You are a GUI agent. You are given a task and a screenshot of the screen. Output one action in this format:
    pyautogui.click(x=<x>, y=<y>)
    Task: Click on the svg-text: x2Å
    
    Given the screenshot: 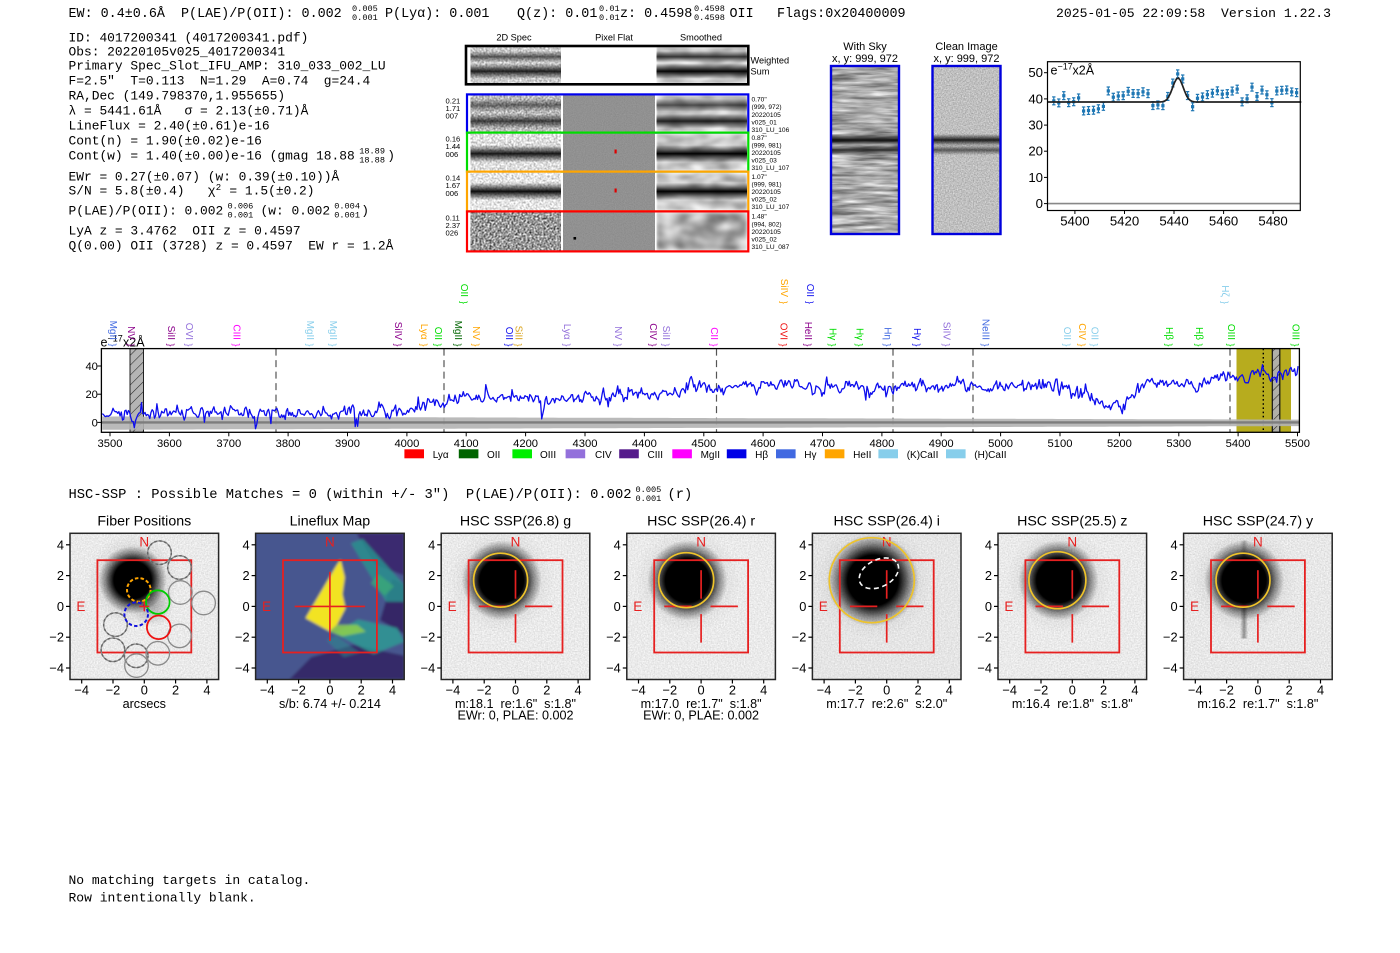 What is the action you would take?
    pyautogui.click(x=134, y=342)
    